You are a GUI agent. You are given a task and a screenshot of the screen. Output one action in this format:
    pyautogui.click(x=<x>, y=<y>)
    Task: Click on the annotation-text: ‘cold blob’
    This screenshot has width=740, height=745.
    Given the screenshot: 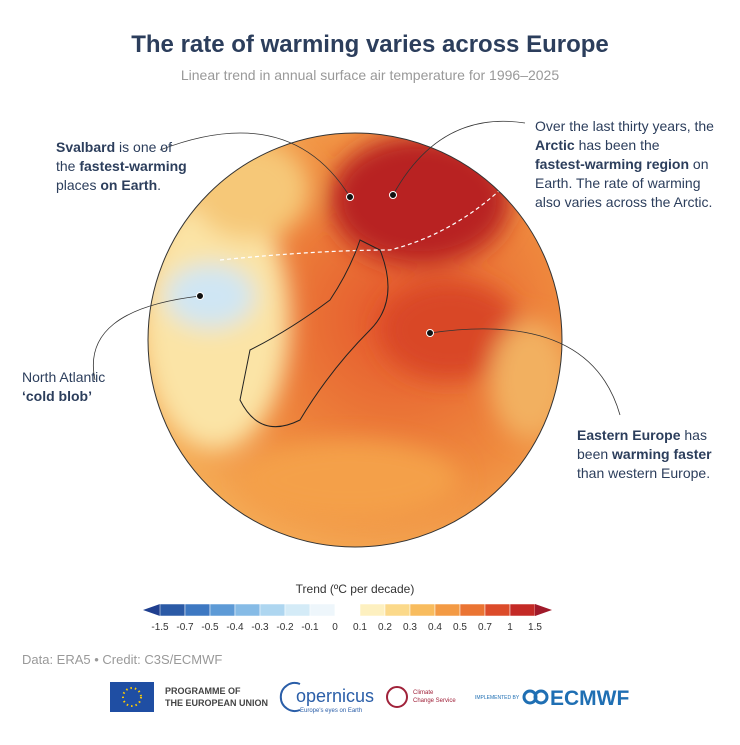 What is the action you would take?
    pyautogui.click(x=57, y=396)
    